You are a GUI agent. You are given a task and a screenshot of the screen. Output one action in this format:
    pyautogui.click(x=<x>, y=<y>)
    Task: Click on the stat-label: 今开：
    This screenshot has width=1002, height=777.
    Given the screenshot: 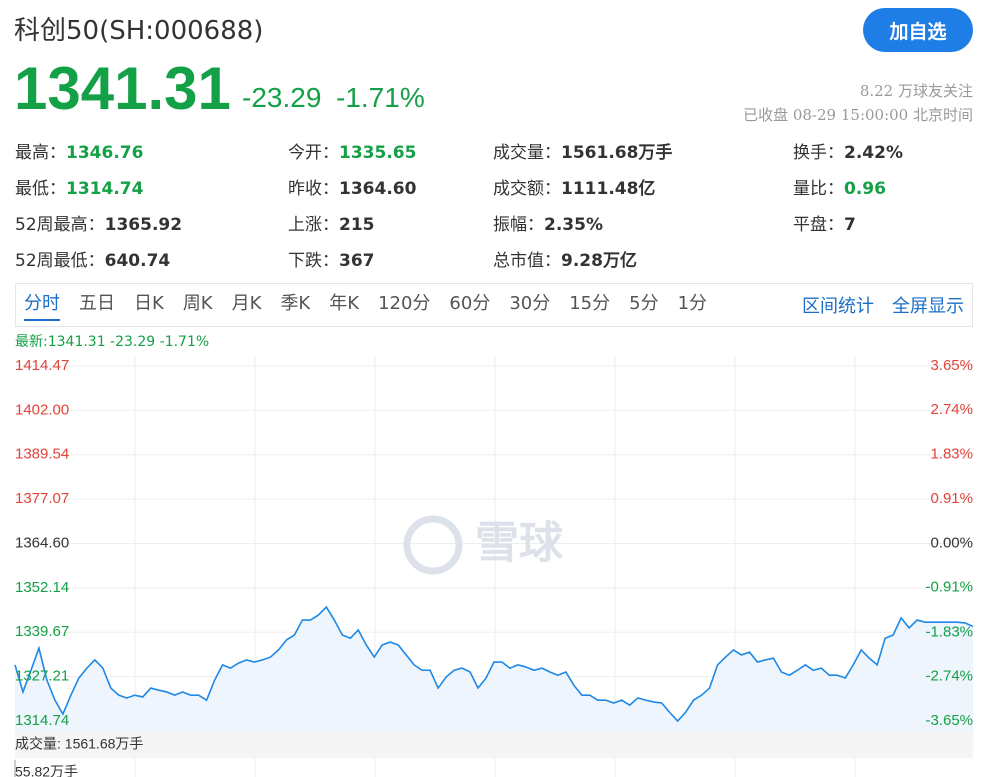 What is the action you would take?
    pyautogui.click(x=313, y=153)
    